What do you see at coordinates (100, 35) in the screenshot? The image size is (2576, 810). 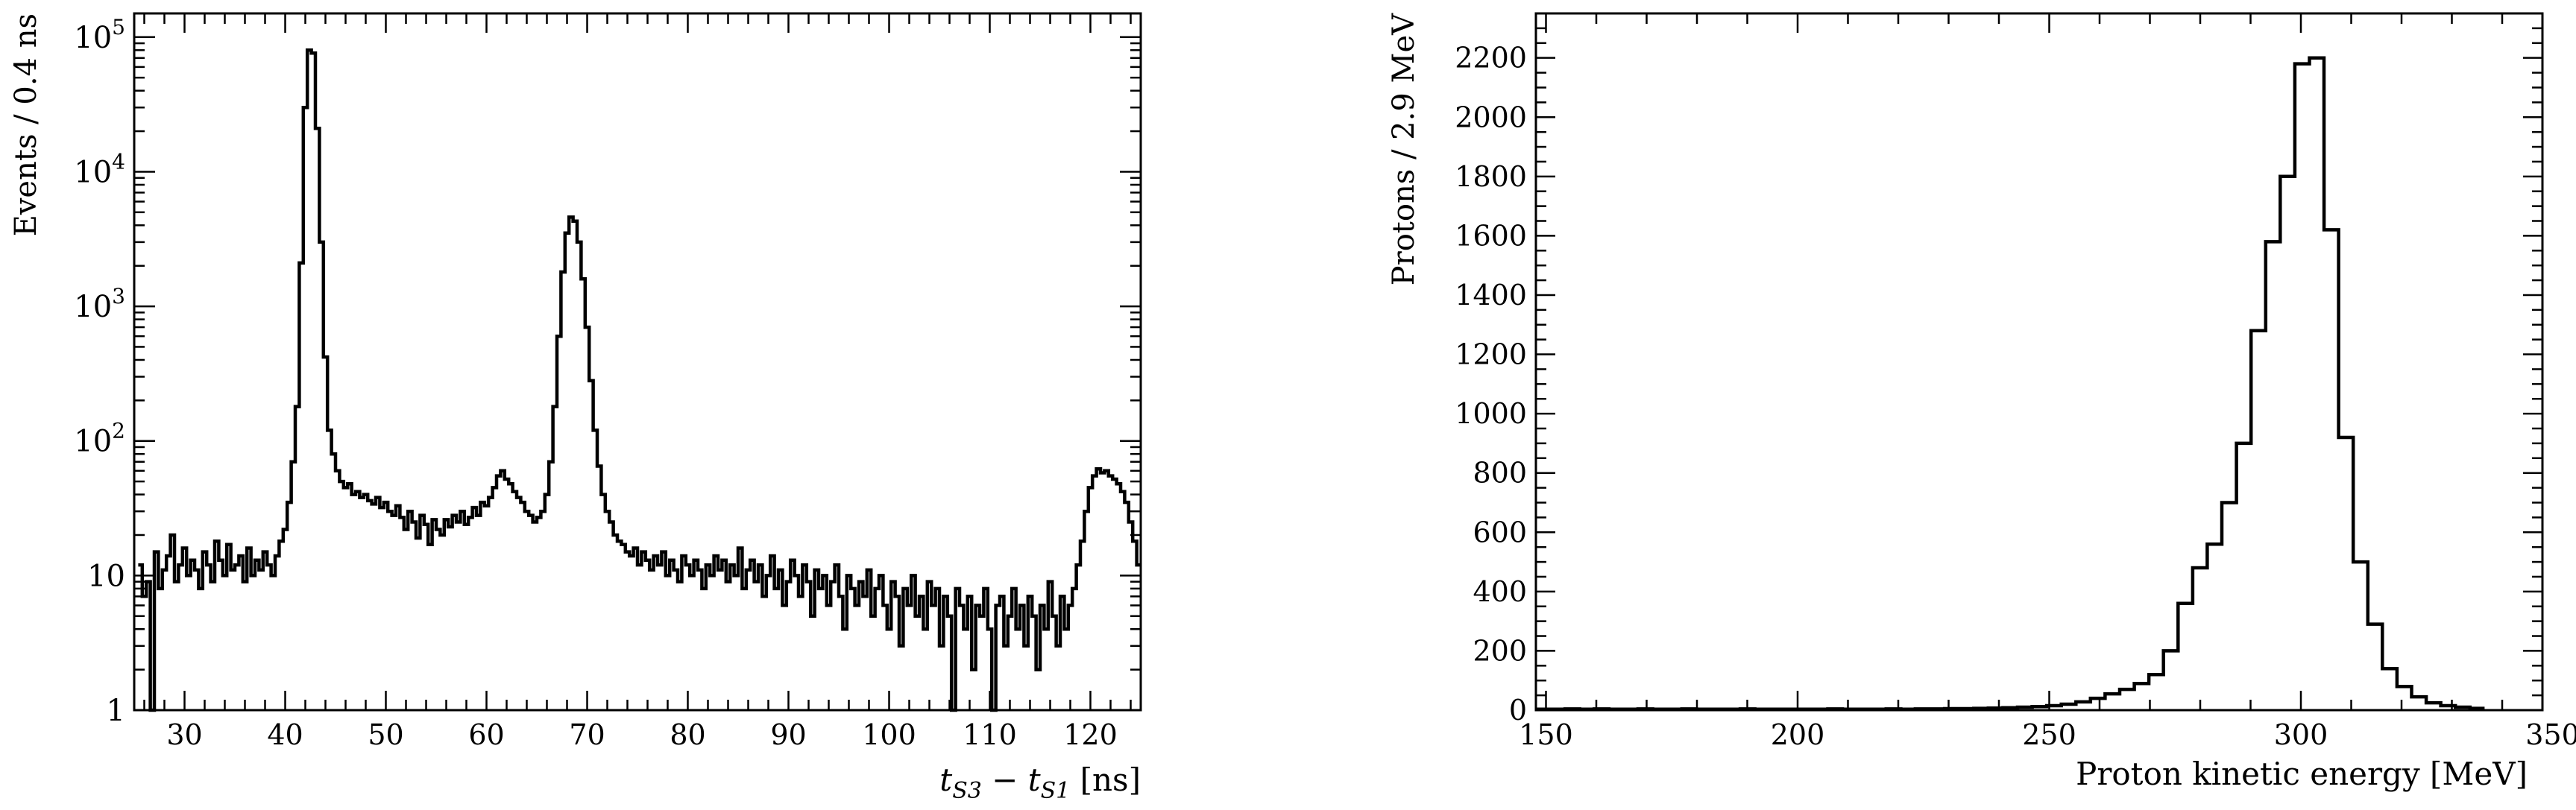 I see `left-y-tick-label: 10⁵` at bounding box center [100, 35].